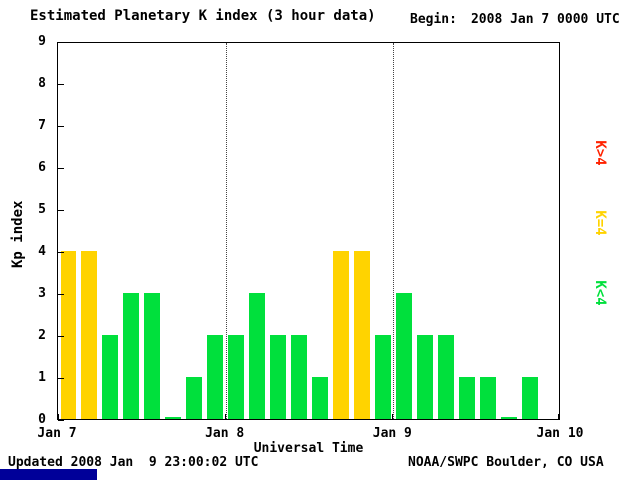 This screenshot has height=480, width=640. Describe the element at coordinates (42, 335) in the screenshot. I see `y-tick-label: 2` at that location.